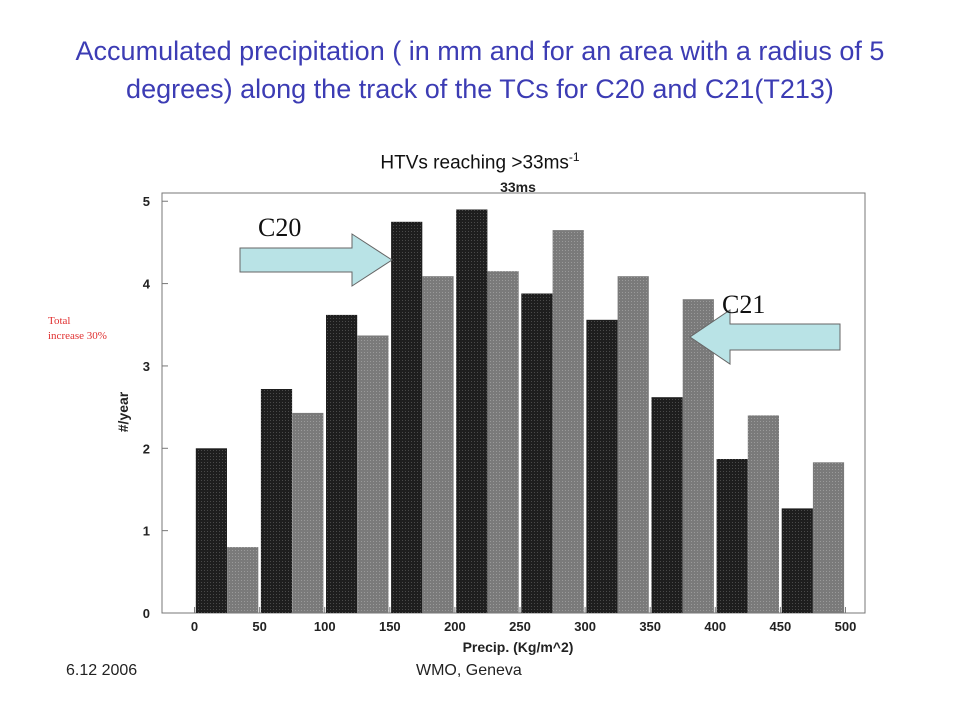 Image resolution: width=960 pixels, height=720 pixels. Describe the element at coordinates (846, 626) in the screenshot. I see `x-tick-label: 500` at that location.